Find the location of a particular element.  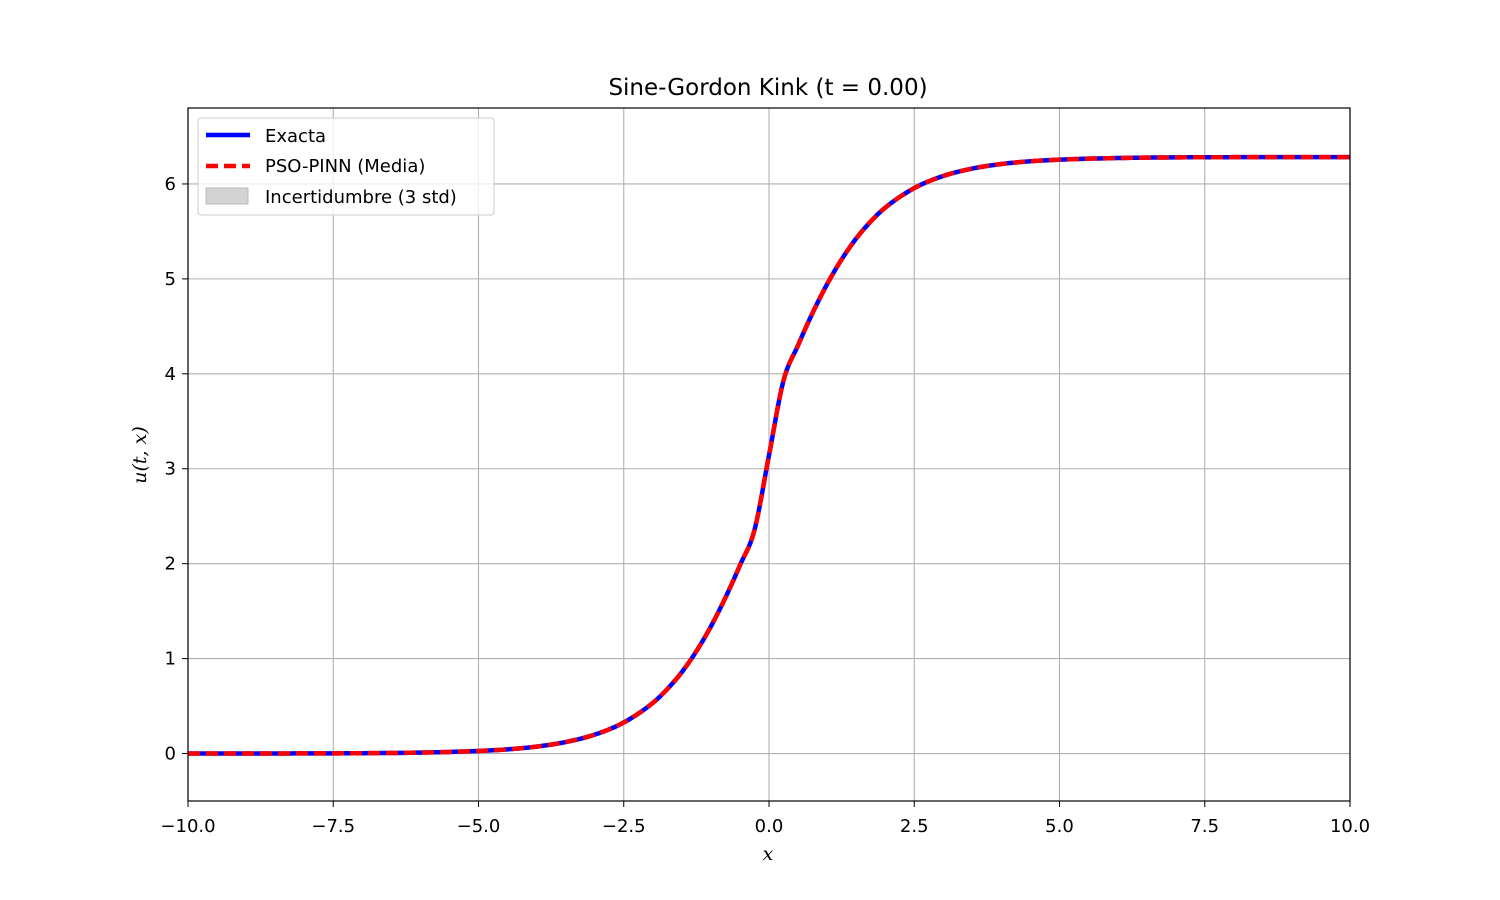

x-tick-label: −7.5 is located at coordinates (333, 826).